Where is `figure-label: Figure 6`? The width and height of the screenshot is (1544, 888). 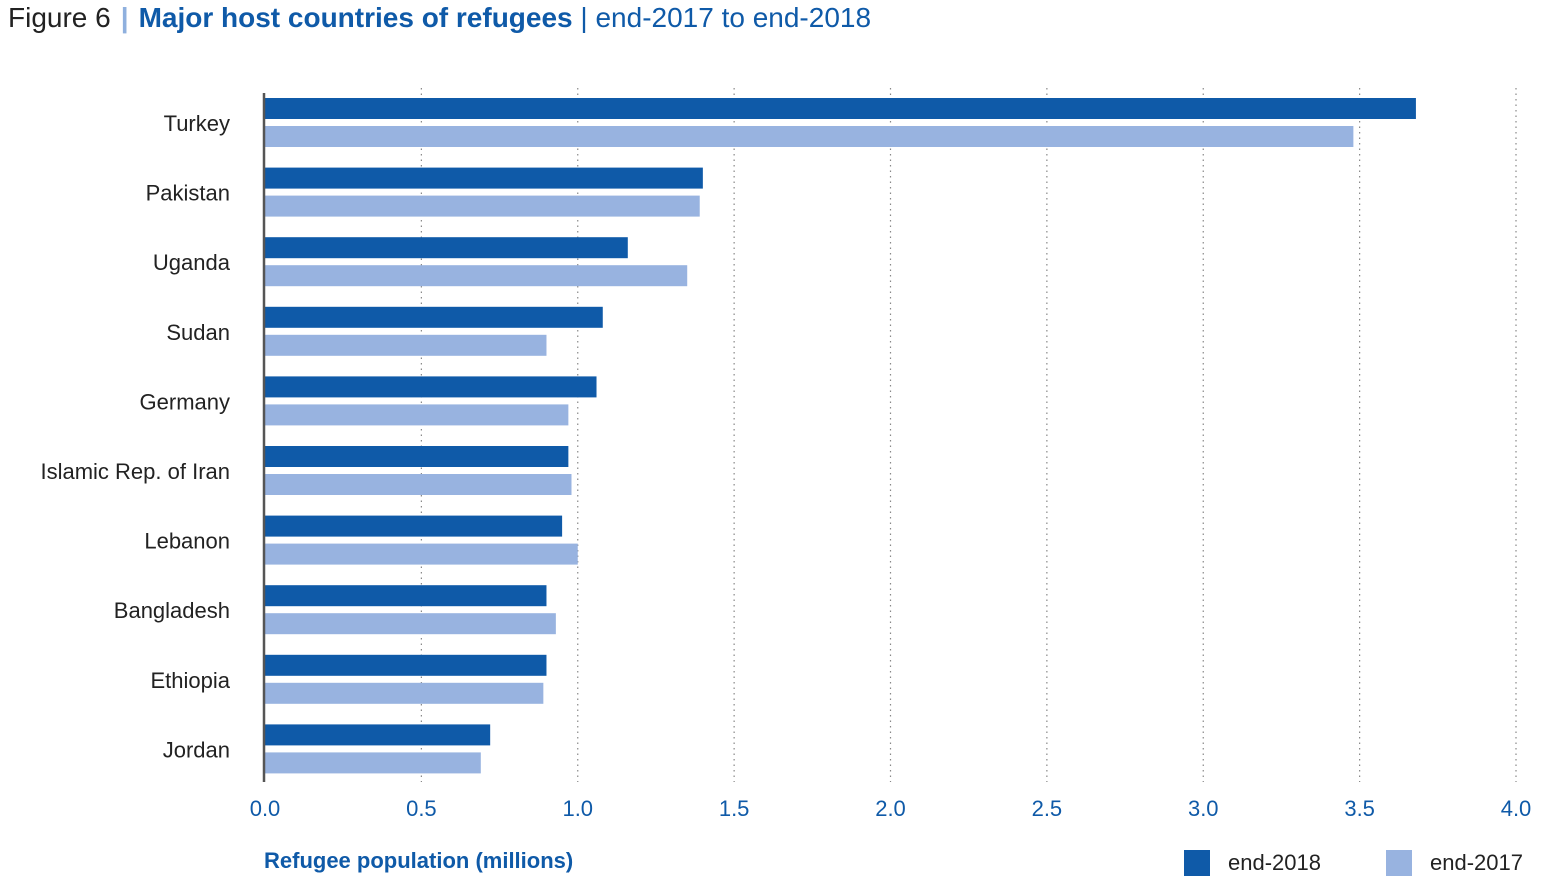 figure-label: Figure 6 is located at coordinates (59, 17).